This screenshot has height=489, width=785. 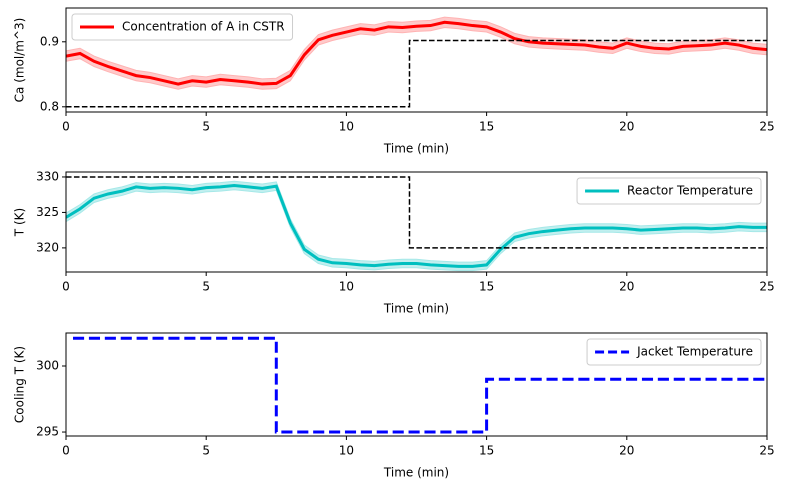 I want to click on y-axis-label: Cooling T (K), so click(x=20, y=384).